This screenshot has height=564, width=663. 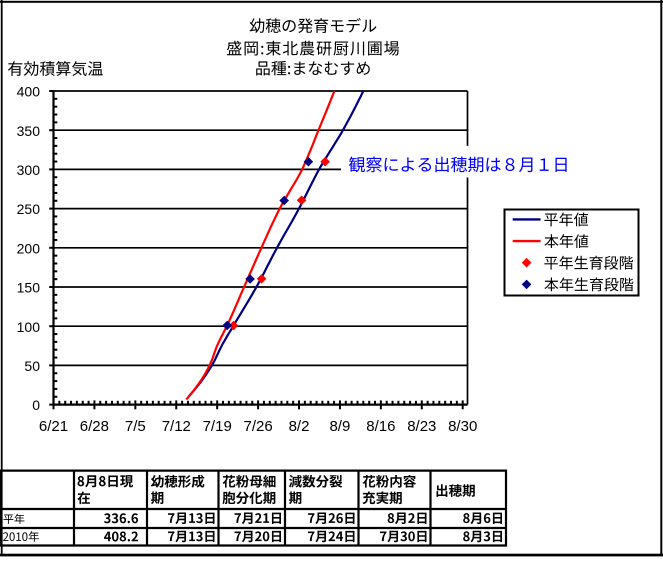 What do you see at coordinates (29, 327) in the screenshot?
I see `svg-text: 100` at bounding box center [29, 327].